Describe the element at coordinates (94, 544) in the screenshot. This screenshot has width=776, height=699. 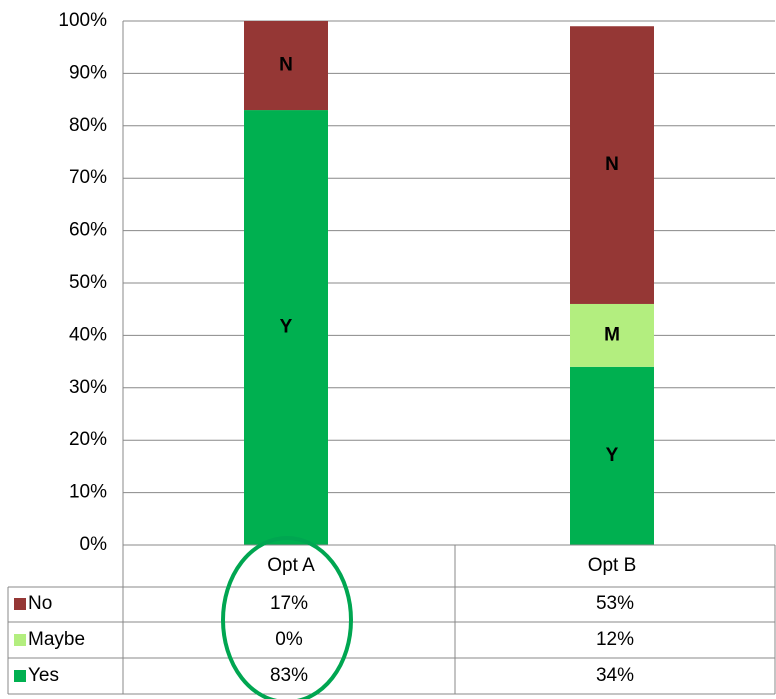
I see `y-tick-label: 0%` at that location.